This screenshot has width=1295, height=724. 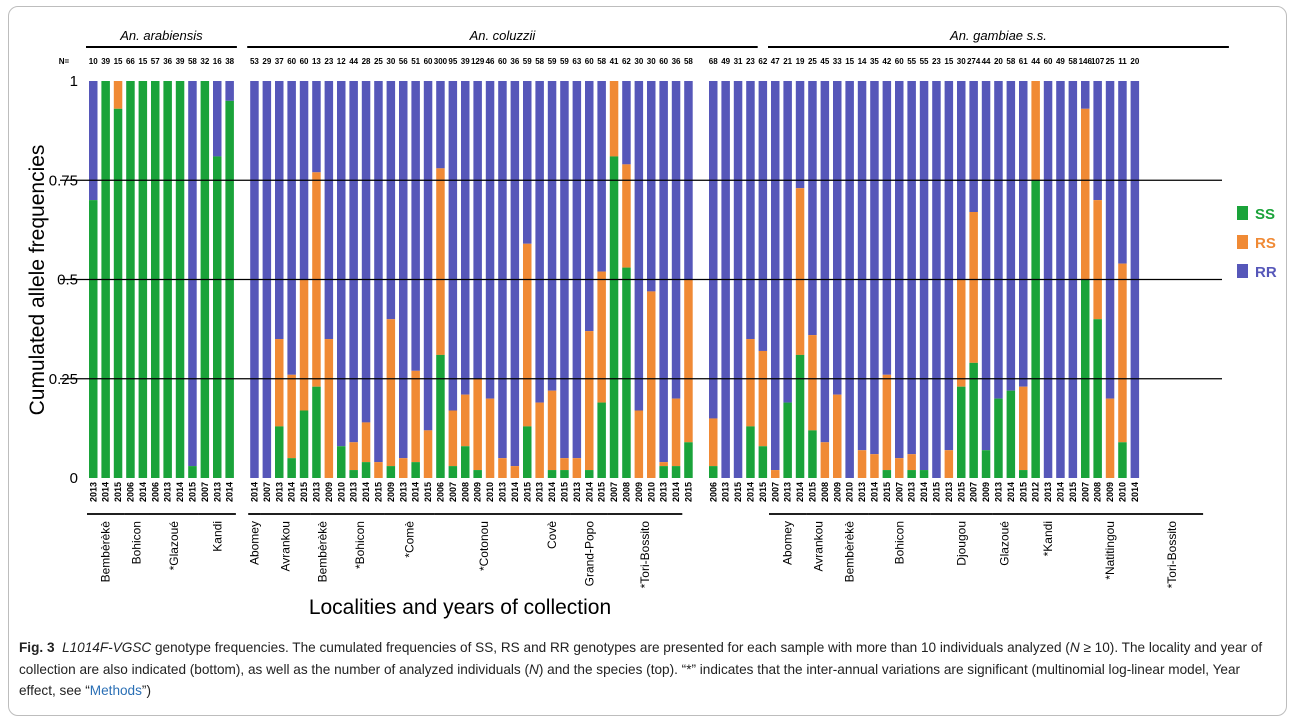 What do you see at coordinates (576, 61) in the screenshot?
I see `n-value-label: 63` at bounding box center [576, 61].